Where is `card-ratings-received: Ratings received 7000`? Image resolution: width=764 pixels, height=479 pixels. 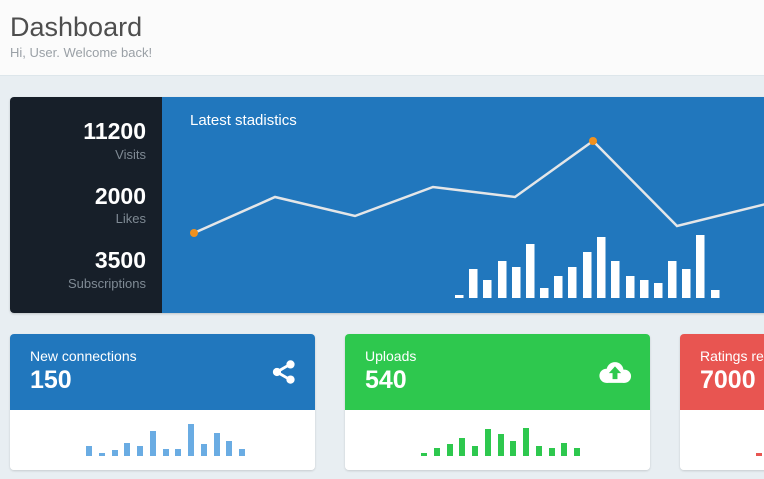 card-ratings-received: Ratings received 7000 is located at coordinates (722, 402).